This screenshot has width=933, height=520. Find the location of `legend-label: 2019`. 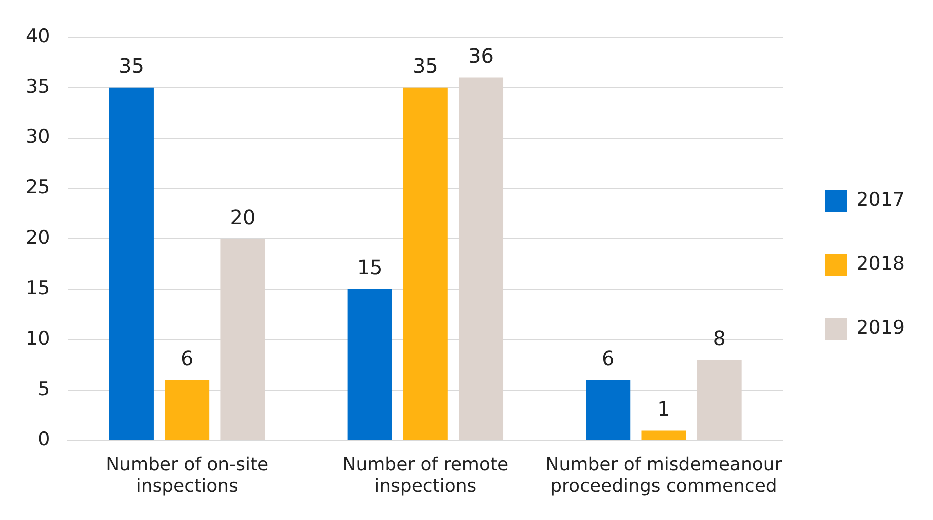

legend-label: 2019 is located at coordinates (881, 327).